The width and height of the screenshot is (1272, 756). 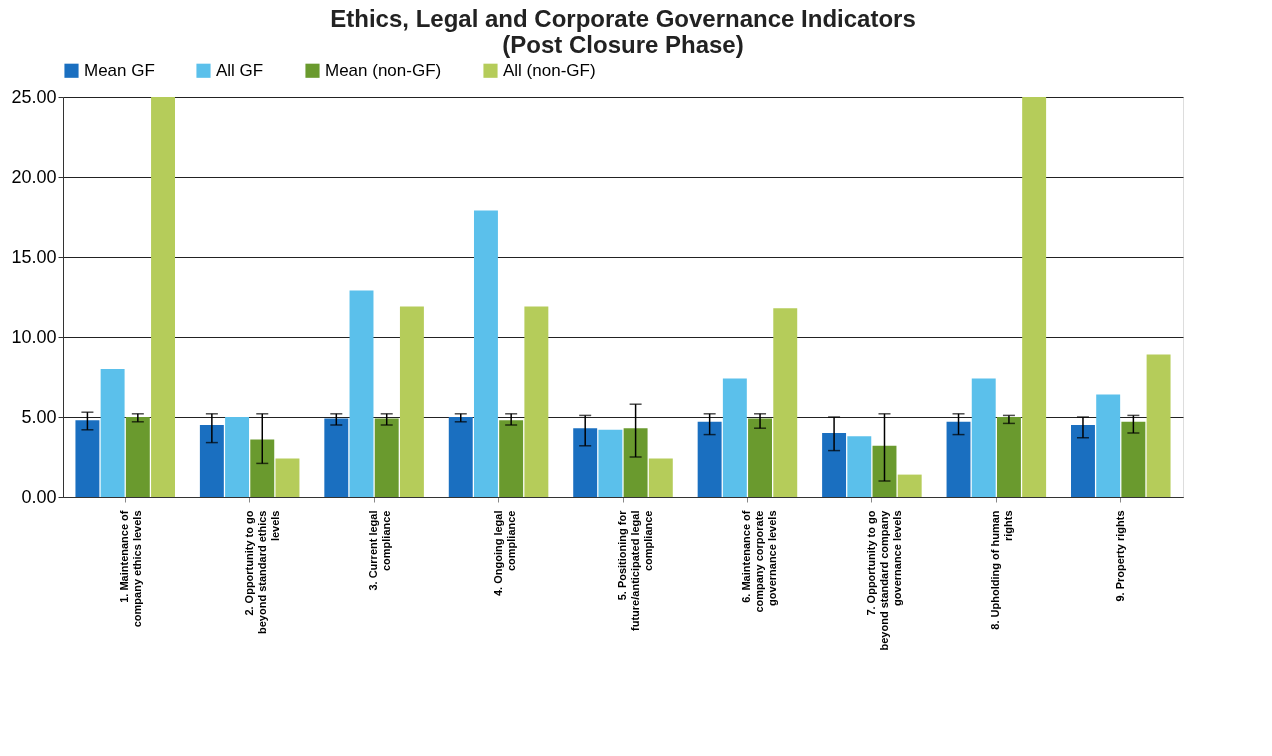 What do you see at coordinates (34, 96) in the screenshot?
I see `y-tick-label: 25.00` at bounding box center [34, 96].